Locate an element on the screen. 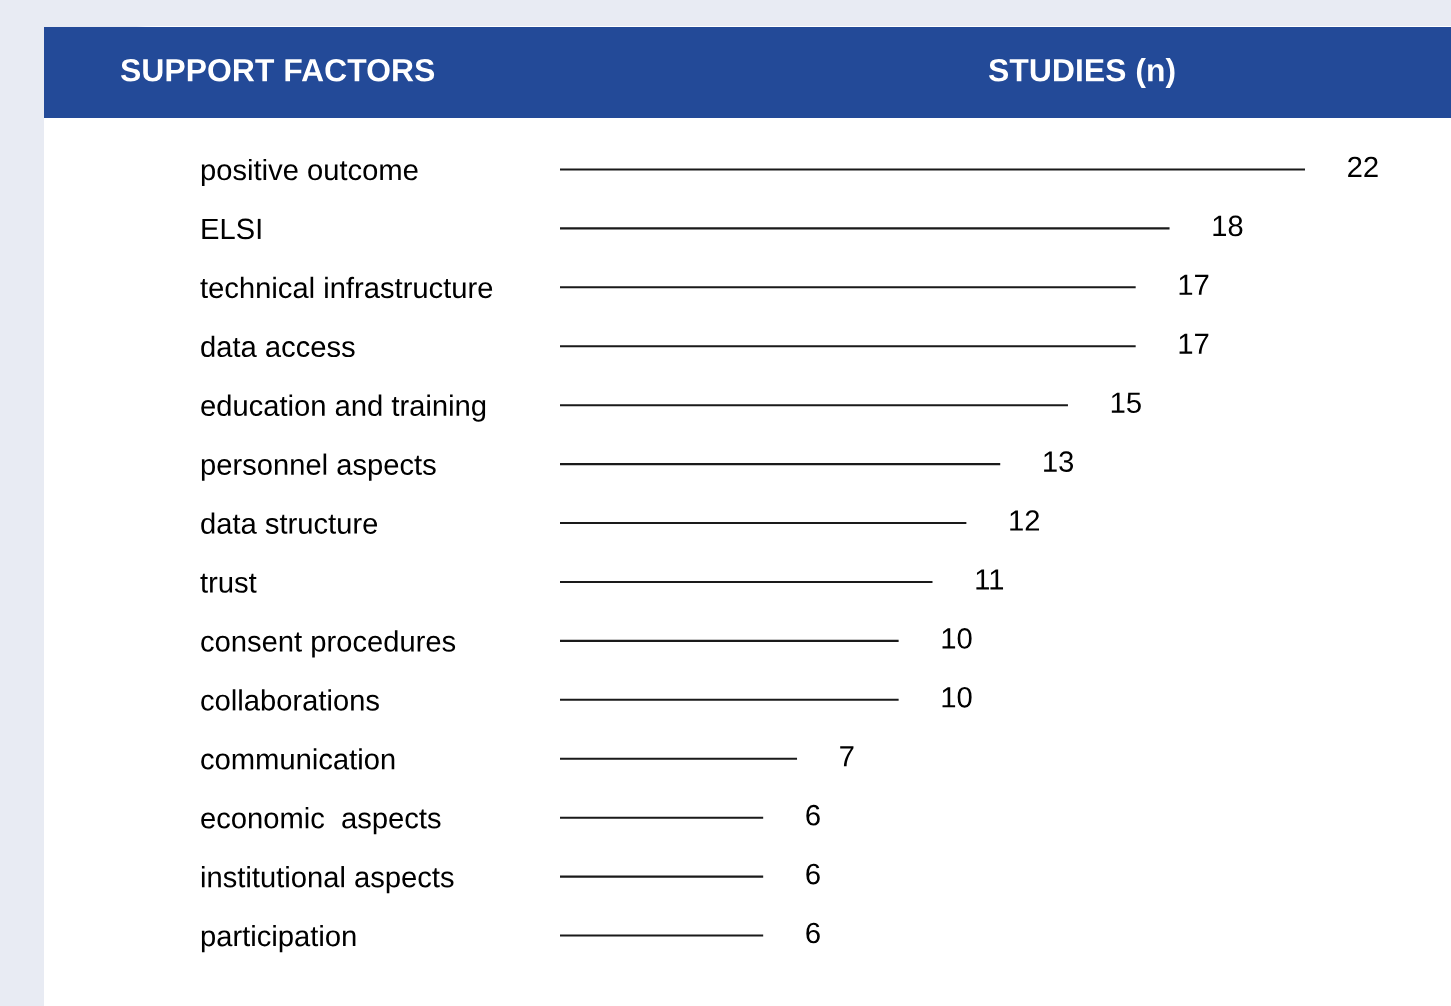  x-axis-title: STUDIES (n) is located at coordinates (1081, 73).